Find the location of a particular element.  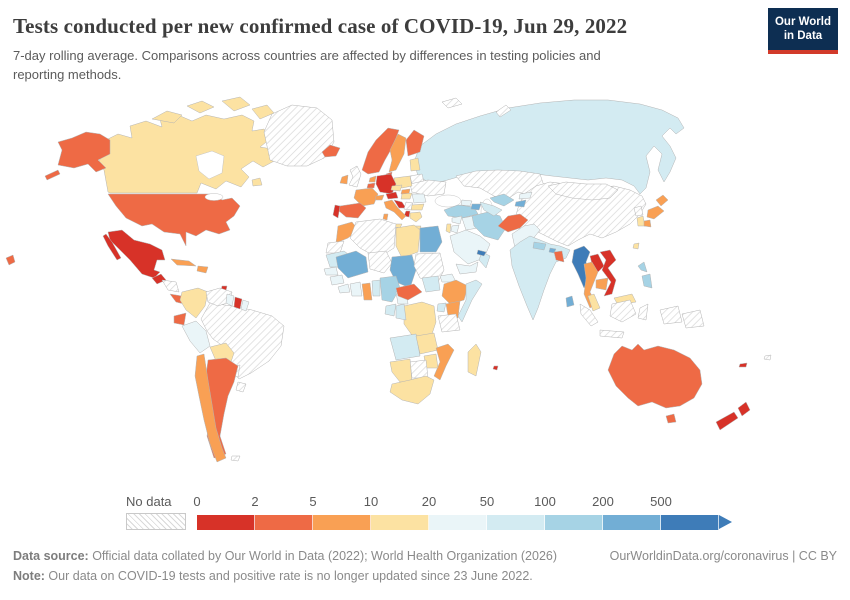

country-philippines-mindanao is located at coordinates (647, 281).